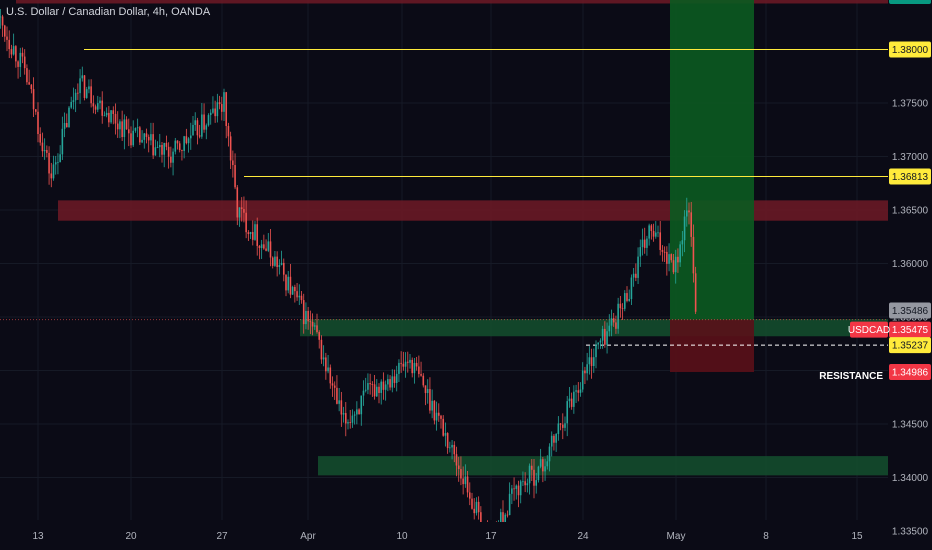 The height and width of the screenshot is (550, 932). I want to click on time-axis-bg, so click(444, 536).